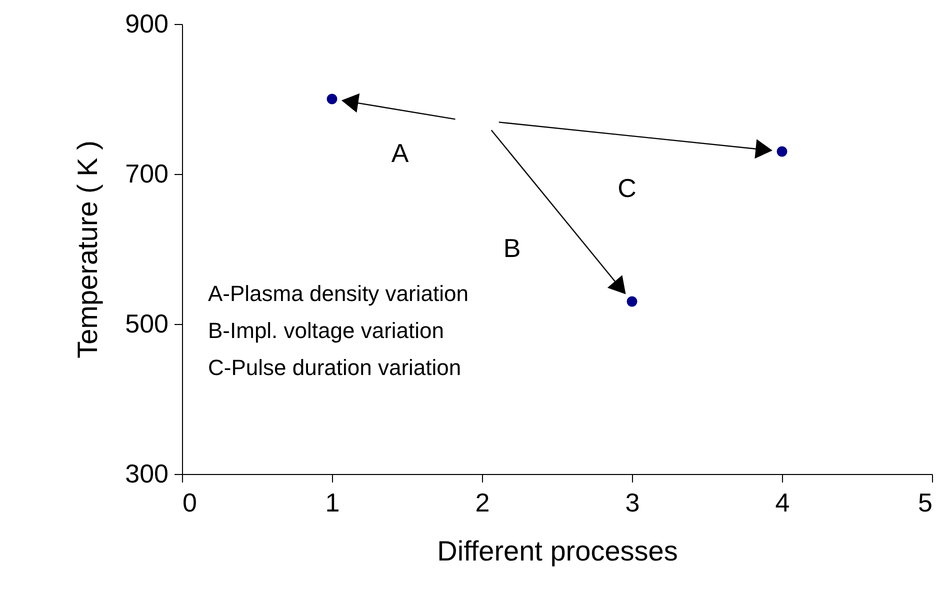 The width and height of the screenshot is (948, 614). What do you see at coordinates (782, 503) in the screenshot?
I see `x-tick-label: 4` at bounding box center [782, 503].